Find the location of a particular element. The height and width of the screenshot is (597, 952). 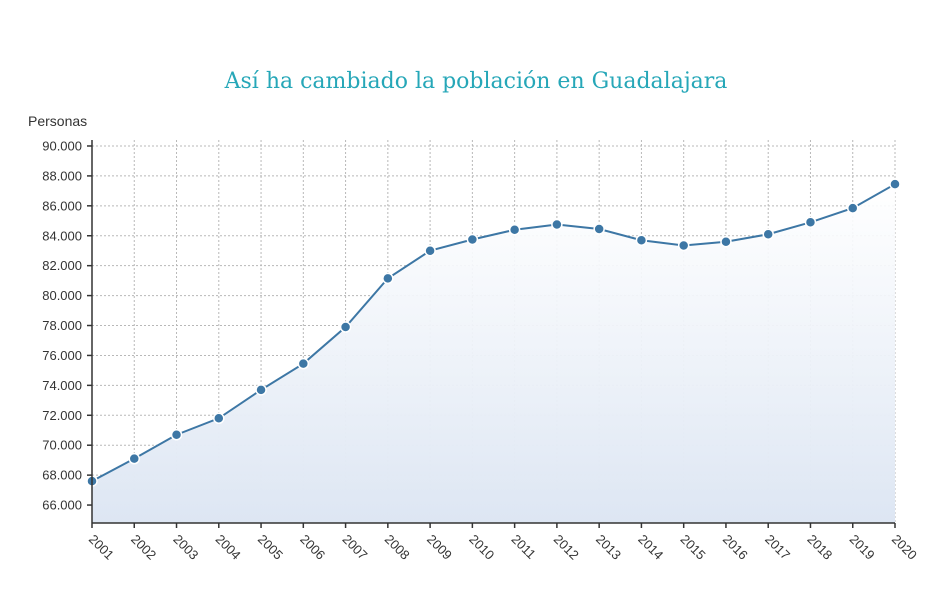

data-point-2011 is located at coordinates (514, 230).